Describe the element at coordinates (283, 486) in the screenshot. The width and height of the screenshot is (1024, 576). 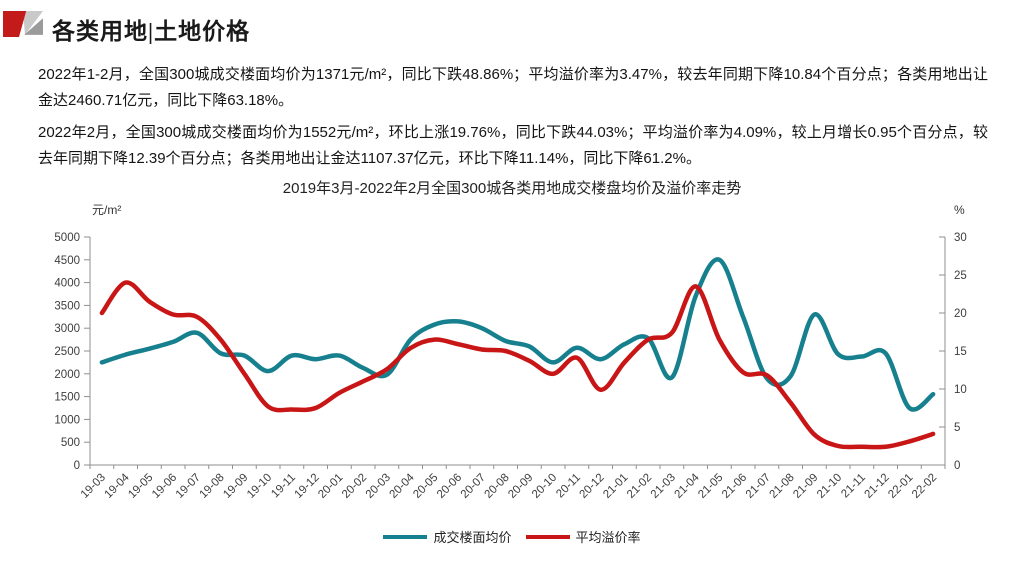
I see `x-axis-tick-label: 19-11` at that location.